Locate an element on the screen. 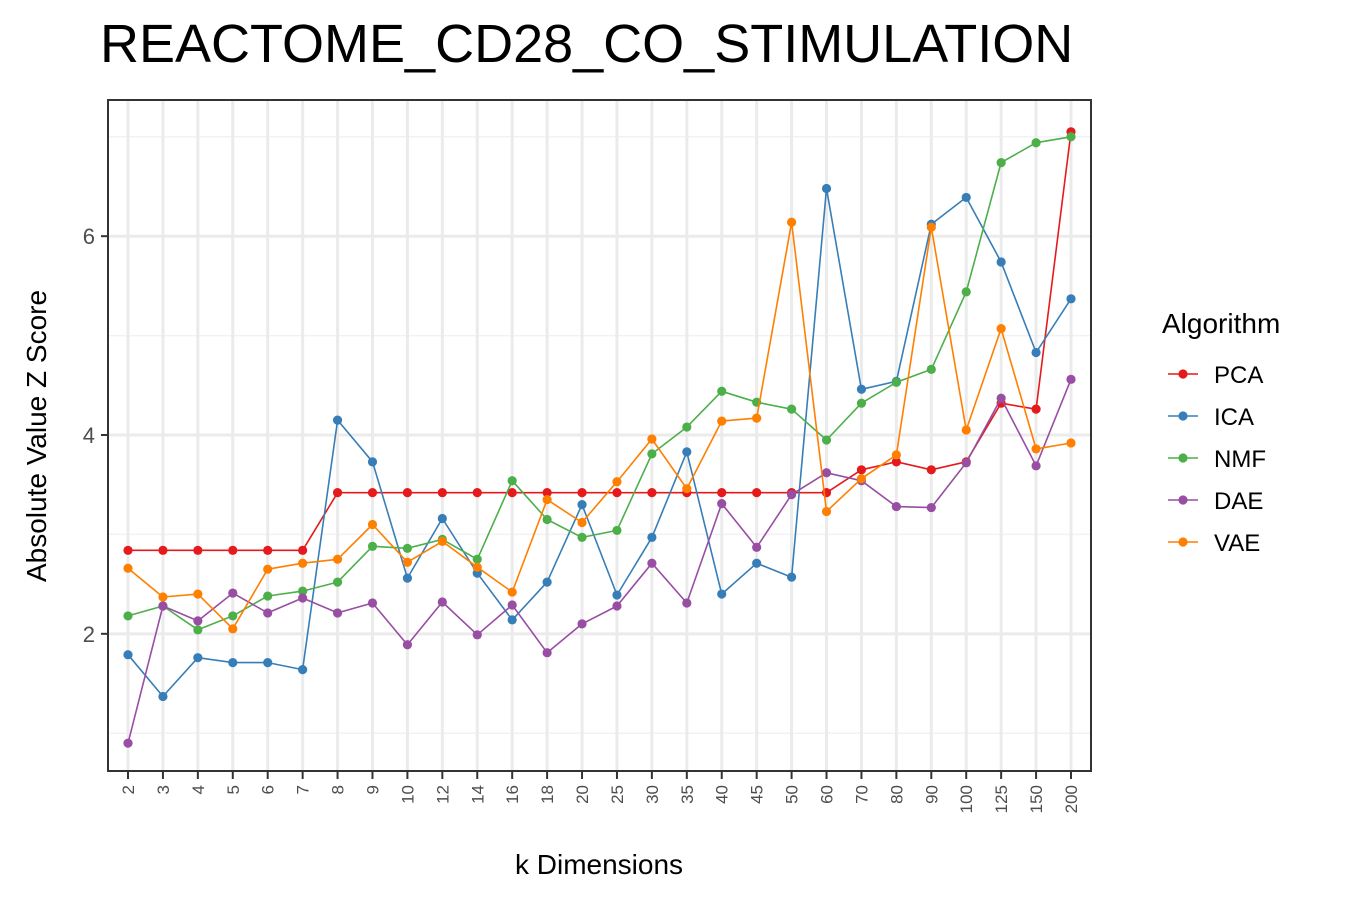 This screenshot has width=1350, height=900. legend-label: PCA is located at coordinates (1238, 375).